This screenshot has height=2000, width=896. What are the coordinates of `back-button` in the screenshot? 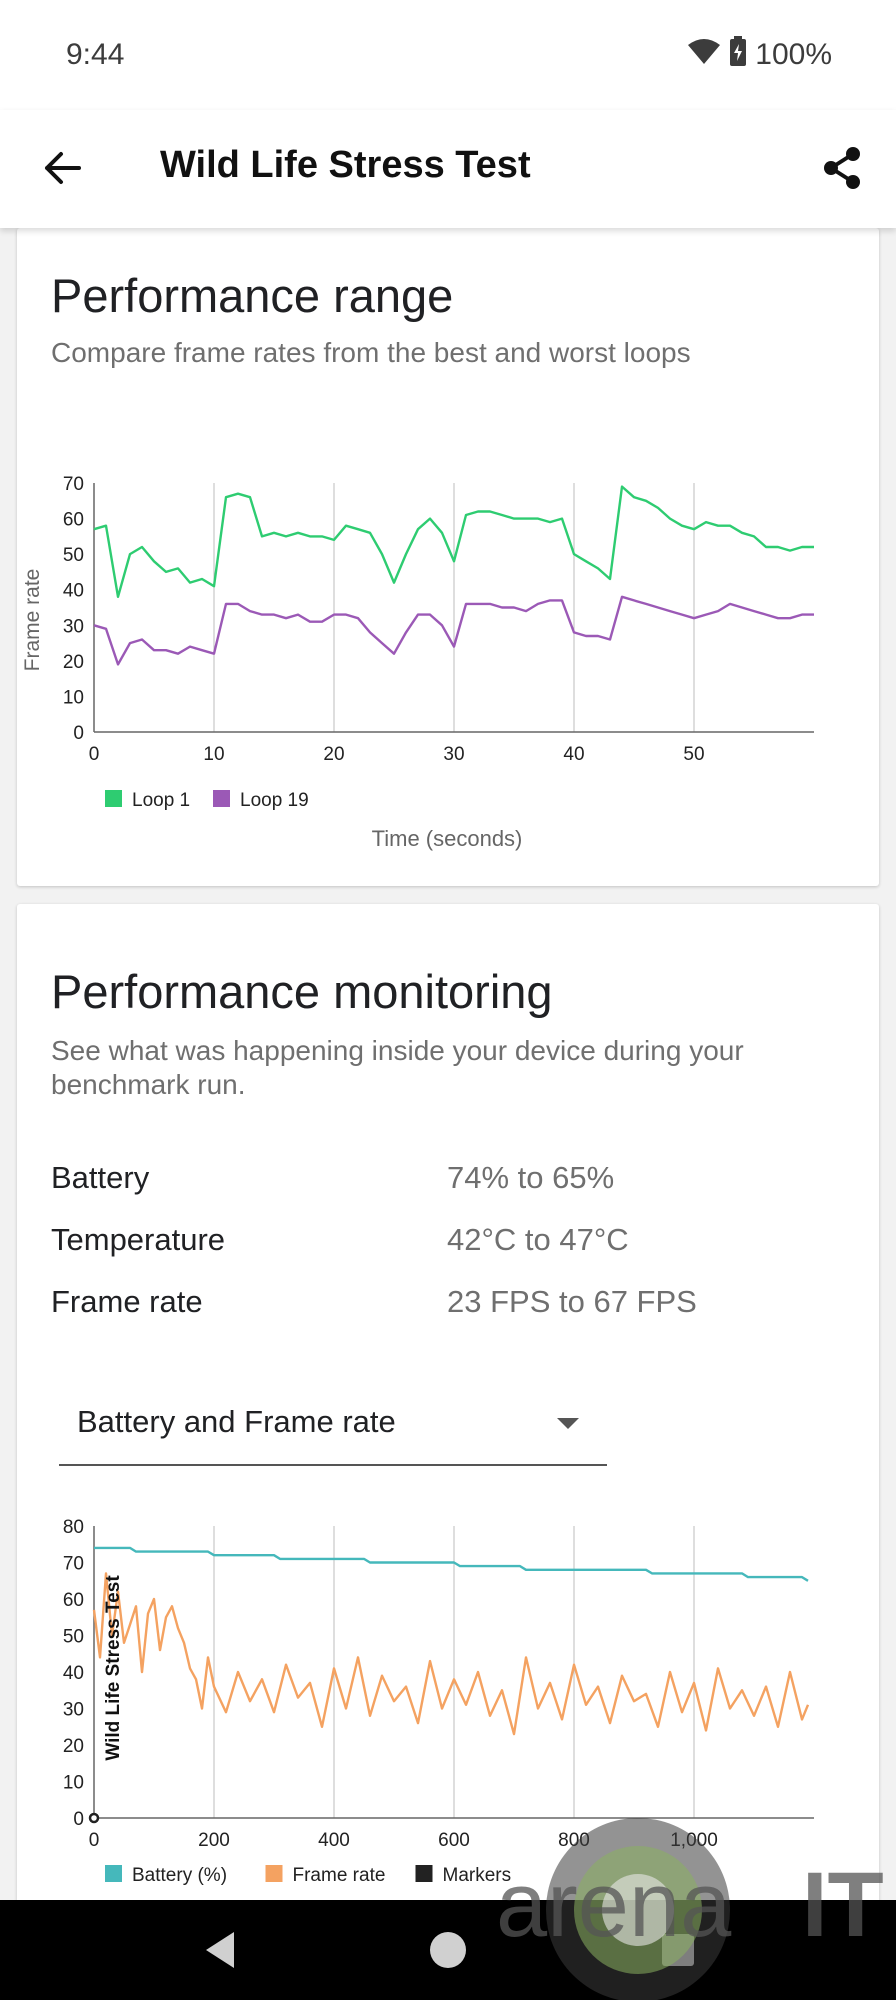 It's located at (62, 168).